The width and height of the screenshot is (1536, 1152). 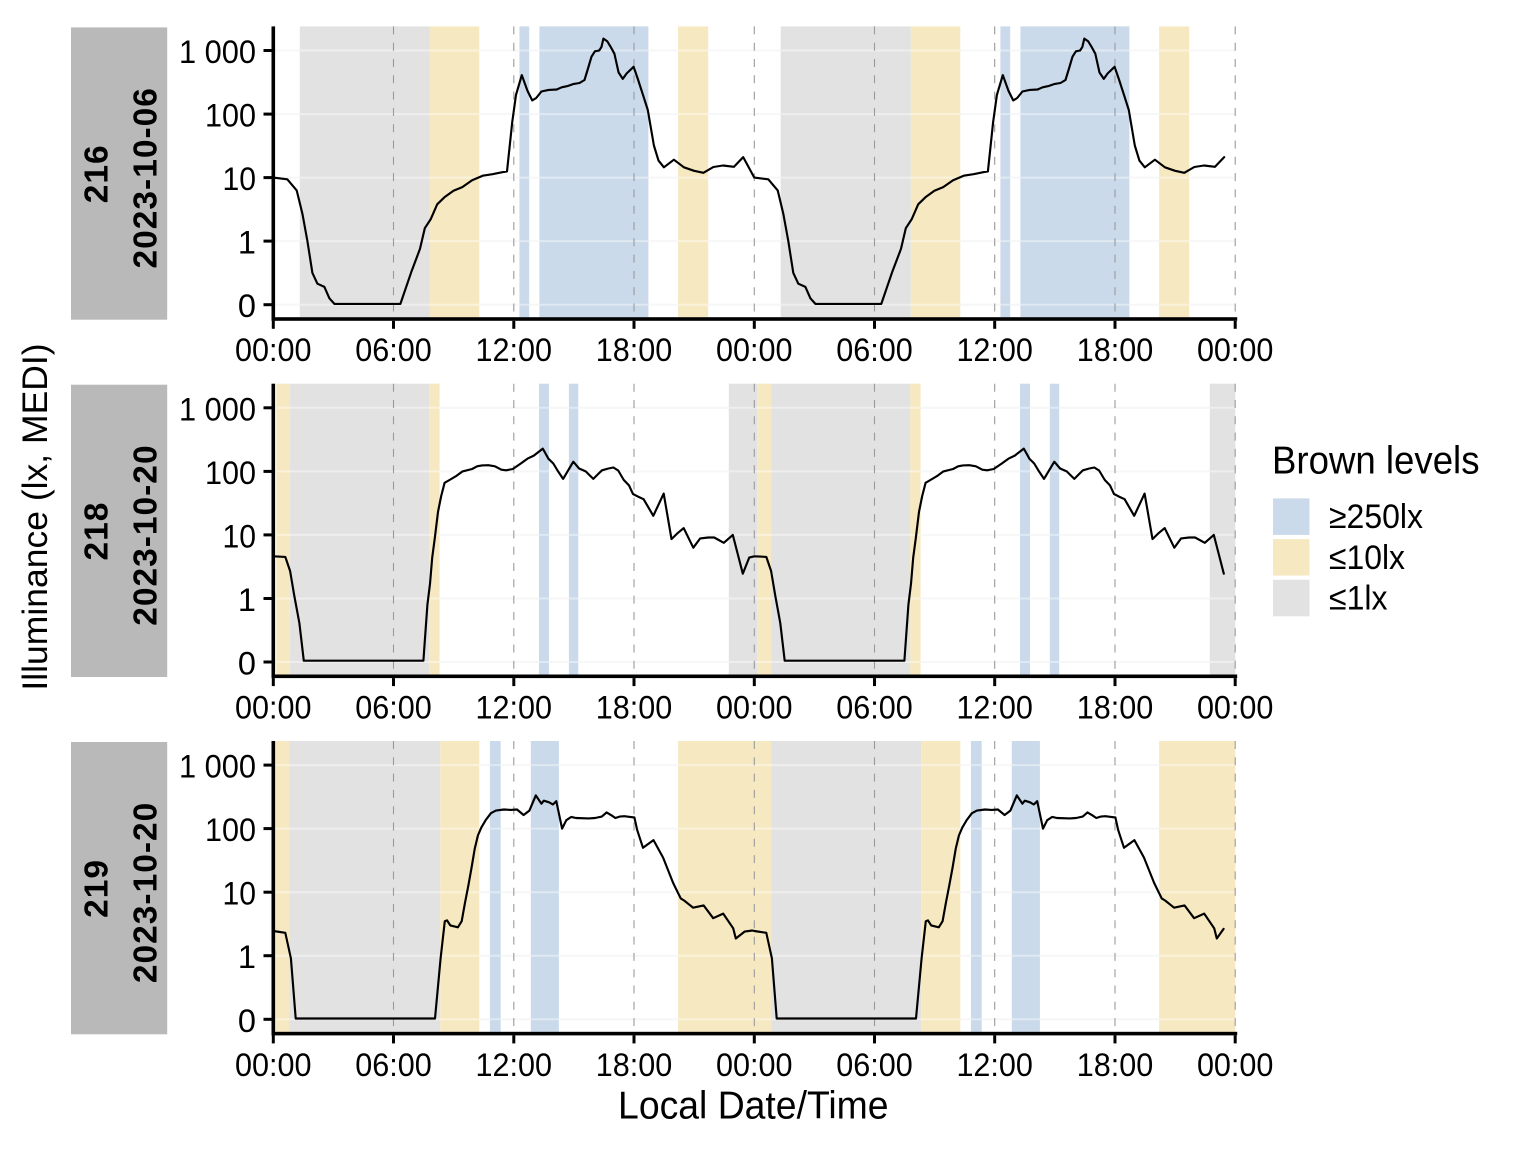 What do you see at coordinates (1367, 558) in the screenshot?
I see `svg-text: ≤10lx` at bounding box center [1367, 558].